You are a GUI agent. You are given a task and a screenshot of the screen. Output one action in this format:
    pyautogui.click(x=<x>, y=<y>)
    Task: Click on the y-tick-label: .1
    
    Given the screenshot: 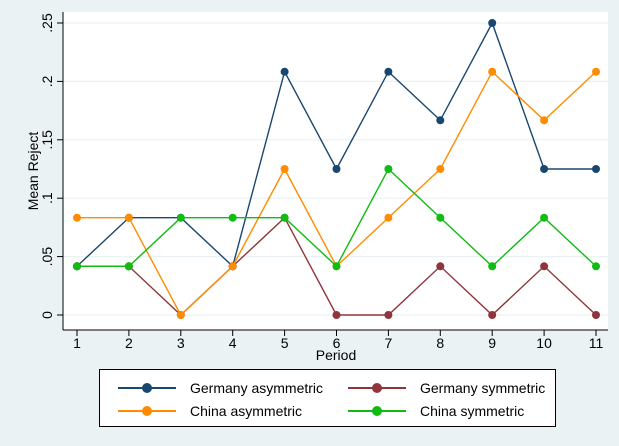 What is the action you would take?
    pyautogui.click(x=47, y=198)
    